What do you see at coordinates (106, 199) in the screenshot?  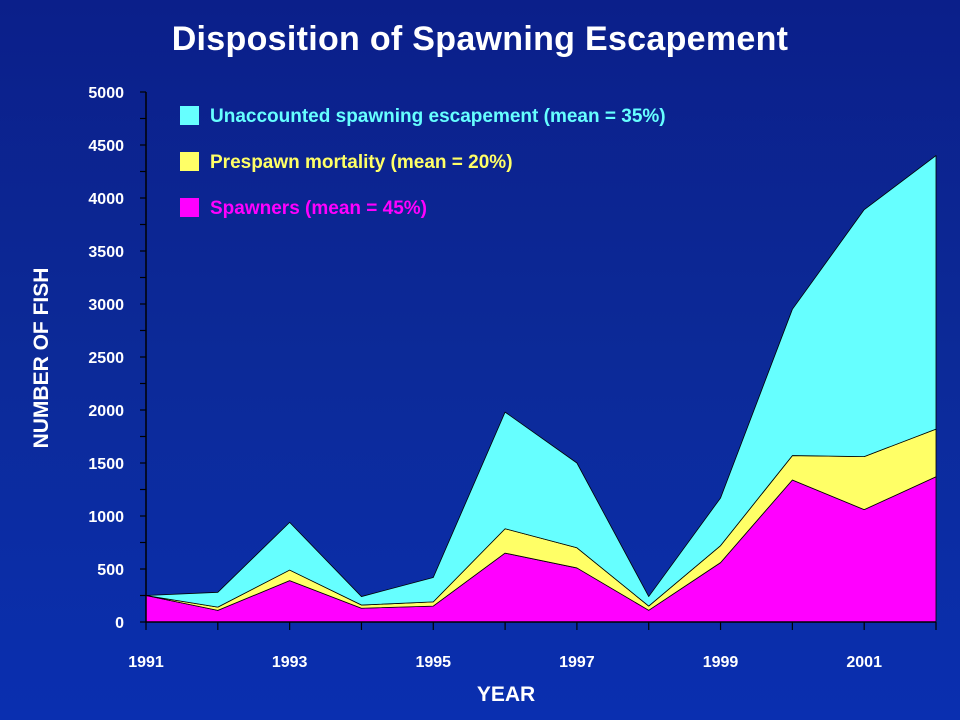 I see `y-tick-label: 4000` at bounding box center [106, 199].